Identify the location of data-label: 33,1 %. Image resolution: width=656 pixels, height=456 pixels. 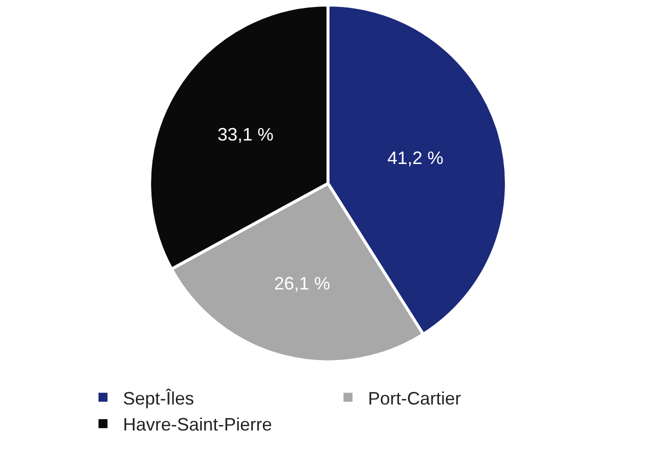
(245, 134).